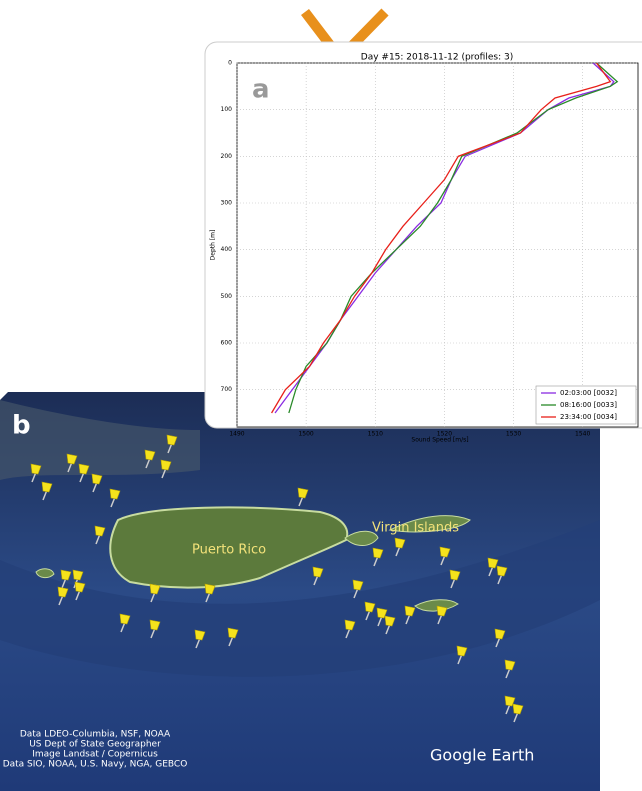 This screenshot has width=642, height=791. What do you see at coordinates (227, 296) in the screenshot?
I see `y-tick-label: 500` at bounding box center [227, 296].